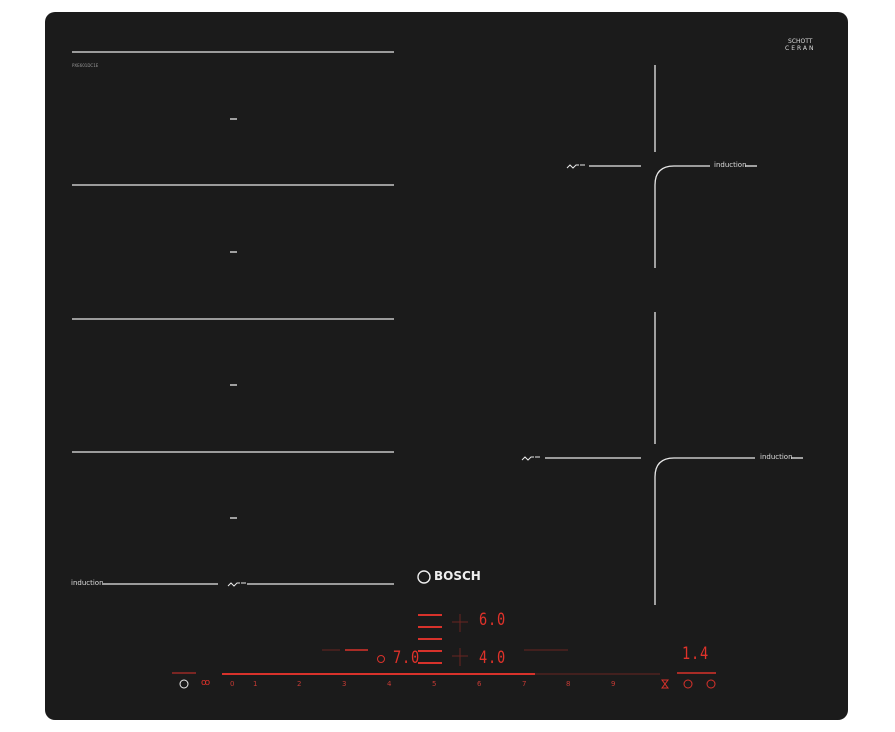  I want to click on slider-level-9: 9, so click(613, 684).